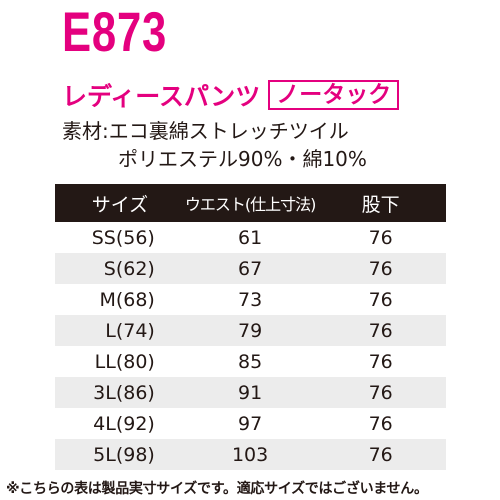  I want to click on cell-waist: 85, so click(250, 361).